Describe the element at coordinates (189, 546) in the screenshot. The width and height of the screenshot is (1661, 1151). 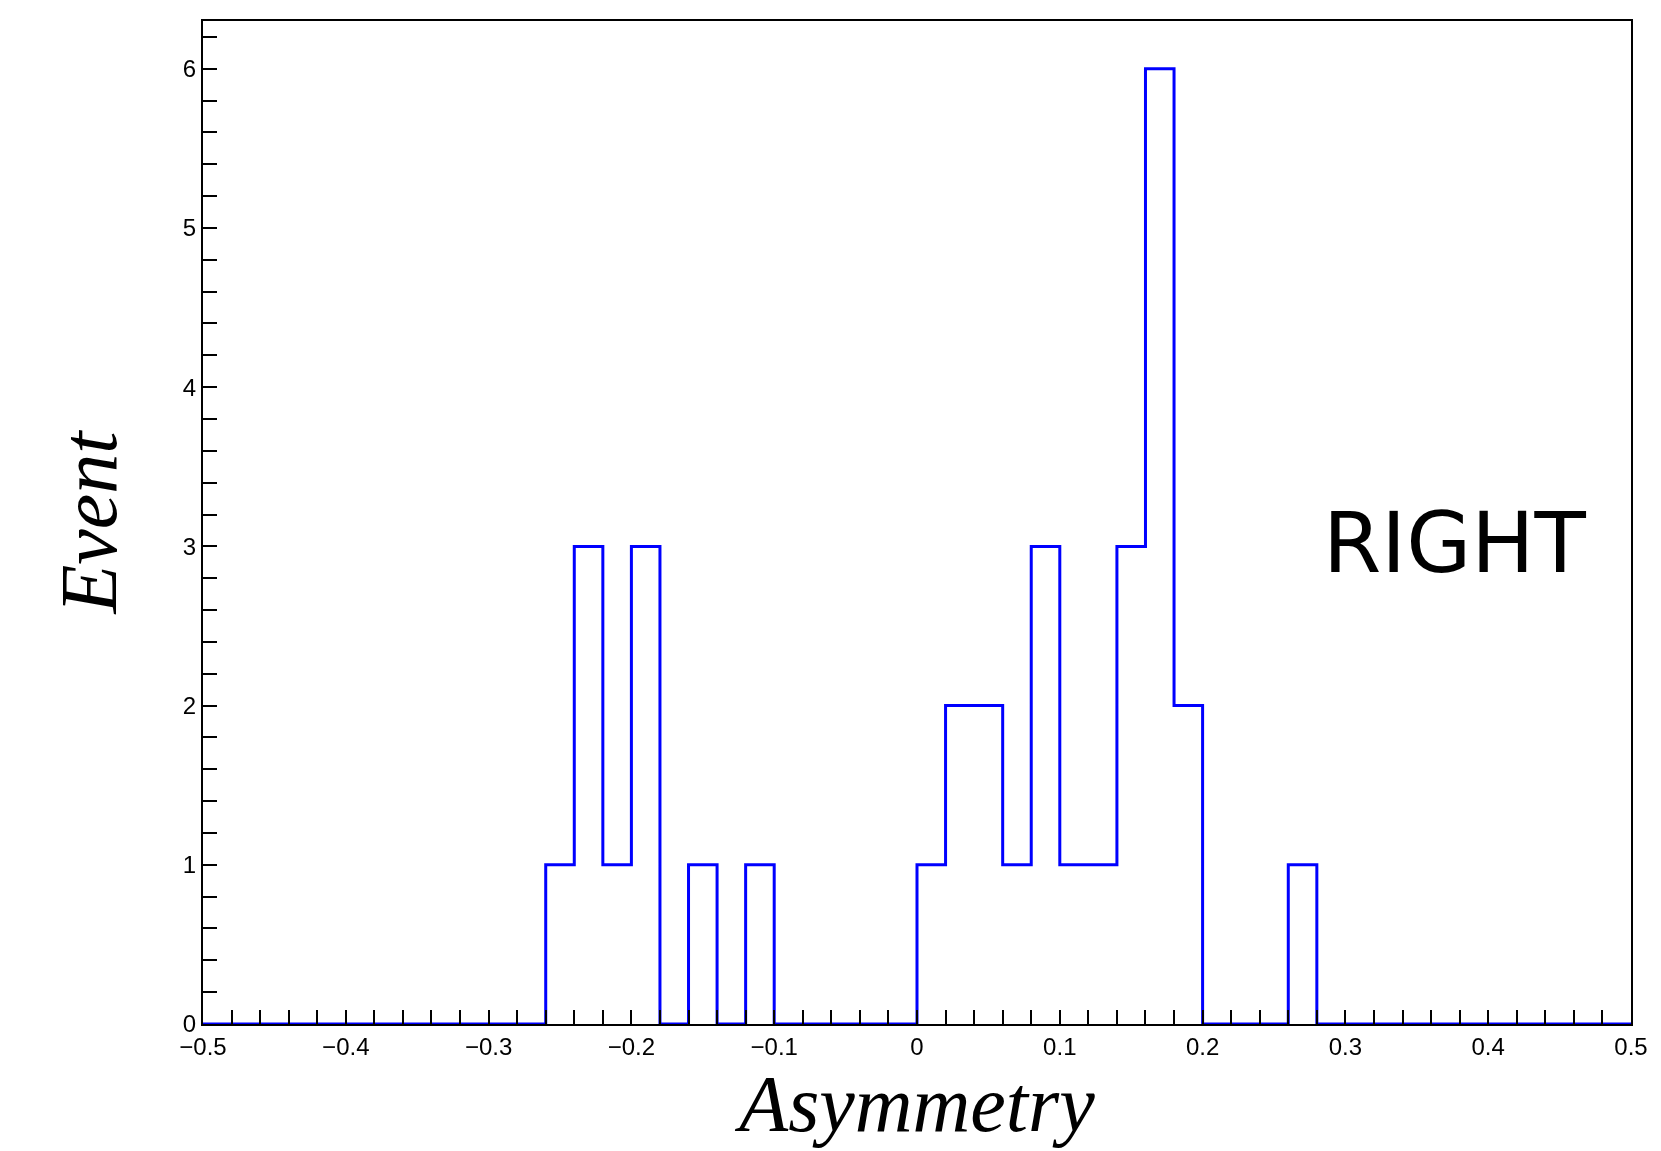
I see `y-tick-label: 3` at that location.